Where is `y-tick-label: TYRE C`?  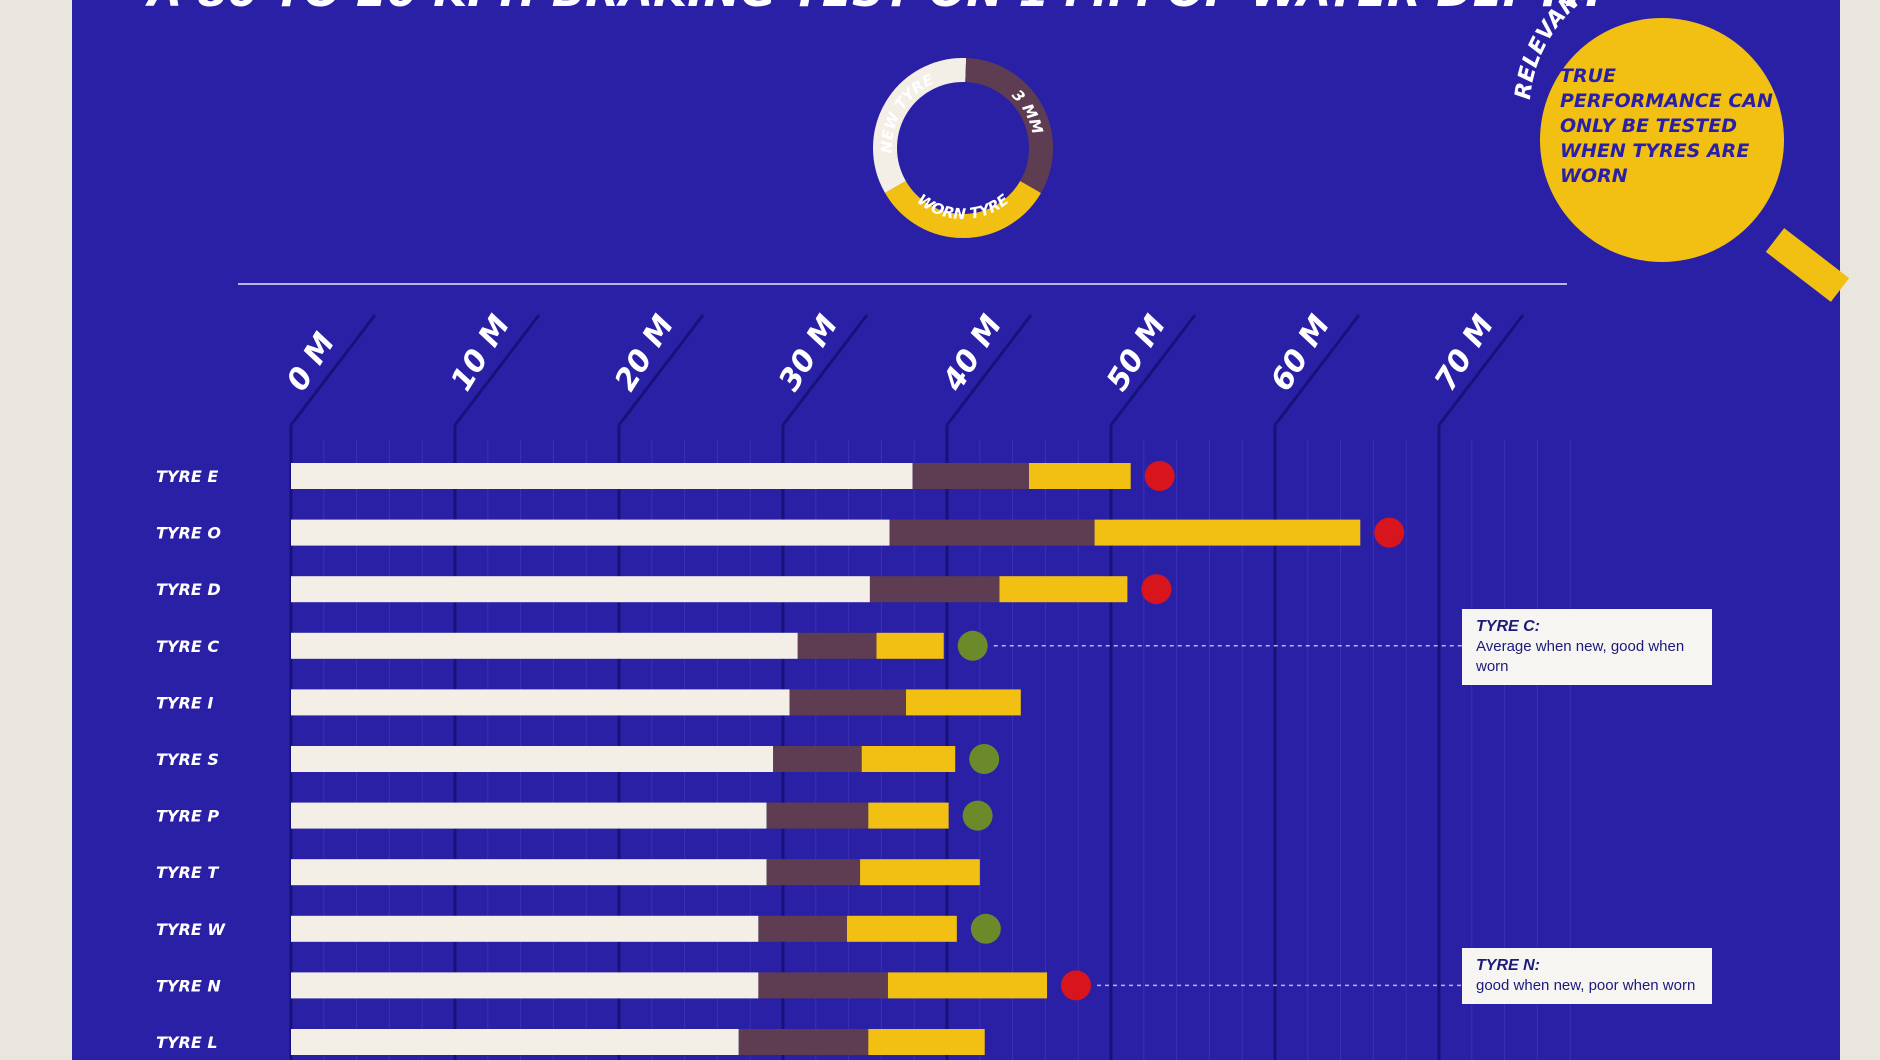
y-tick-label: TYRE C is located at coordinates (187, 646).